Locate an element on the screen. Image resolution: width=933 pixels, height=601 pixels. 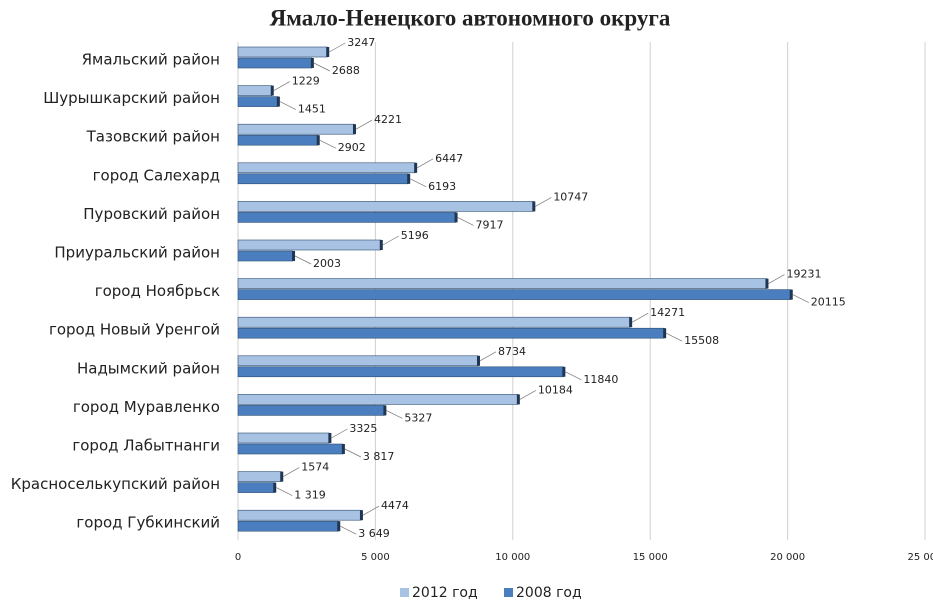
y-tick-label: Тазовский район is located at coordinates (153, 137).